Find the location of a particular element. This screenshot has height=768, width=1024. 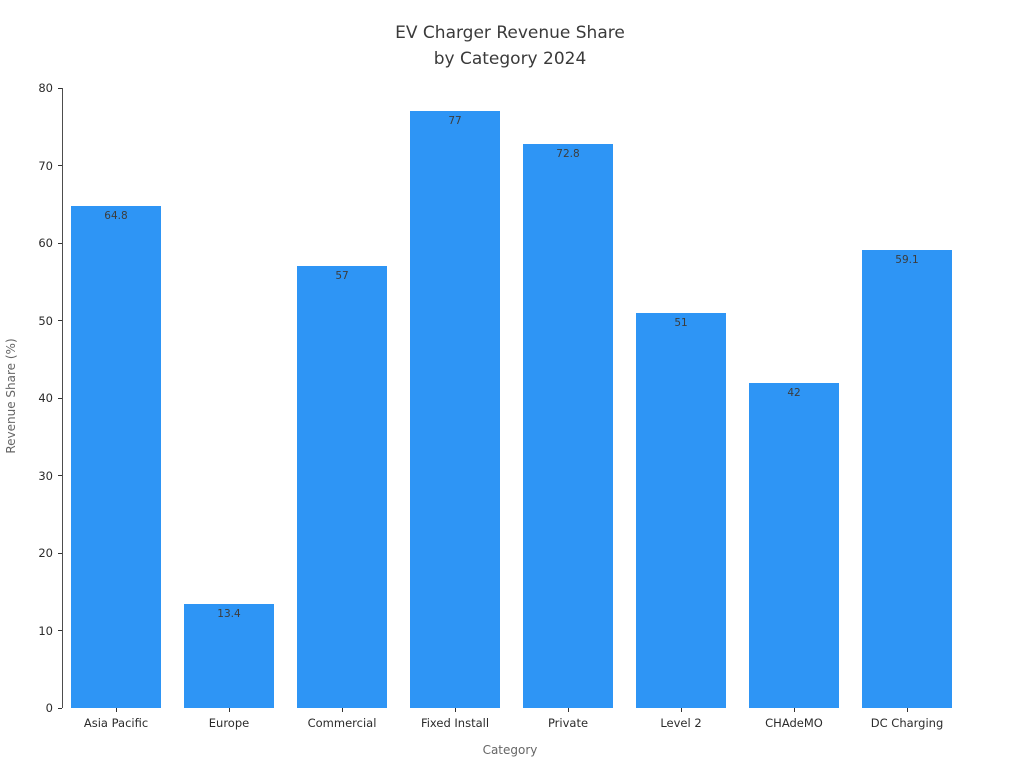

bar-value-label: 13.4 is located at coordinates (229, 614).